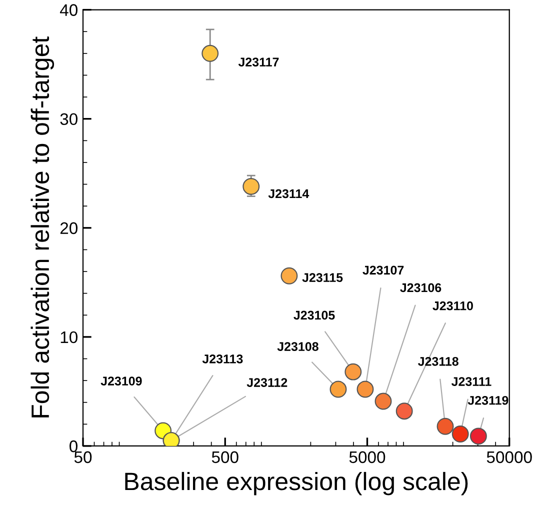  Describe the element at coordinates (69, 228) in the screenshot. I see `y-tick-label: 20` at that location.